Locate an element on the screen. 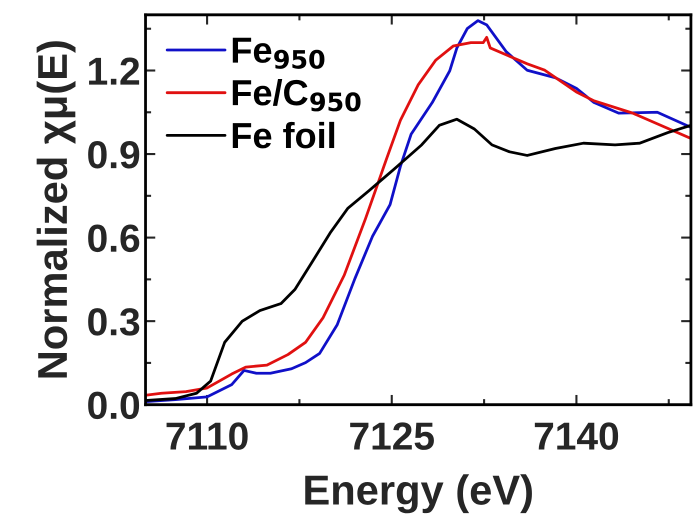 The width and height of the screenshot is (693, 529). y-tick-label: 0.6 is located at coordinates (114, 238).